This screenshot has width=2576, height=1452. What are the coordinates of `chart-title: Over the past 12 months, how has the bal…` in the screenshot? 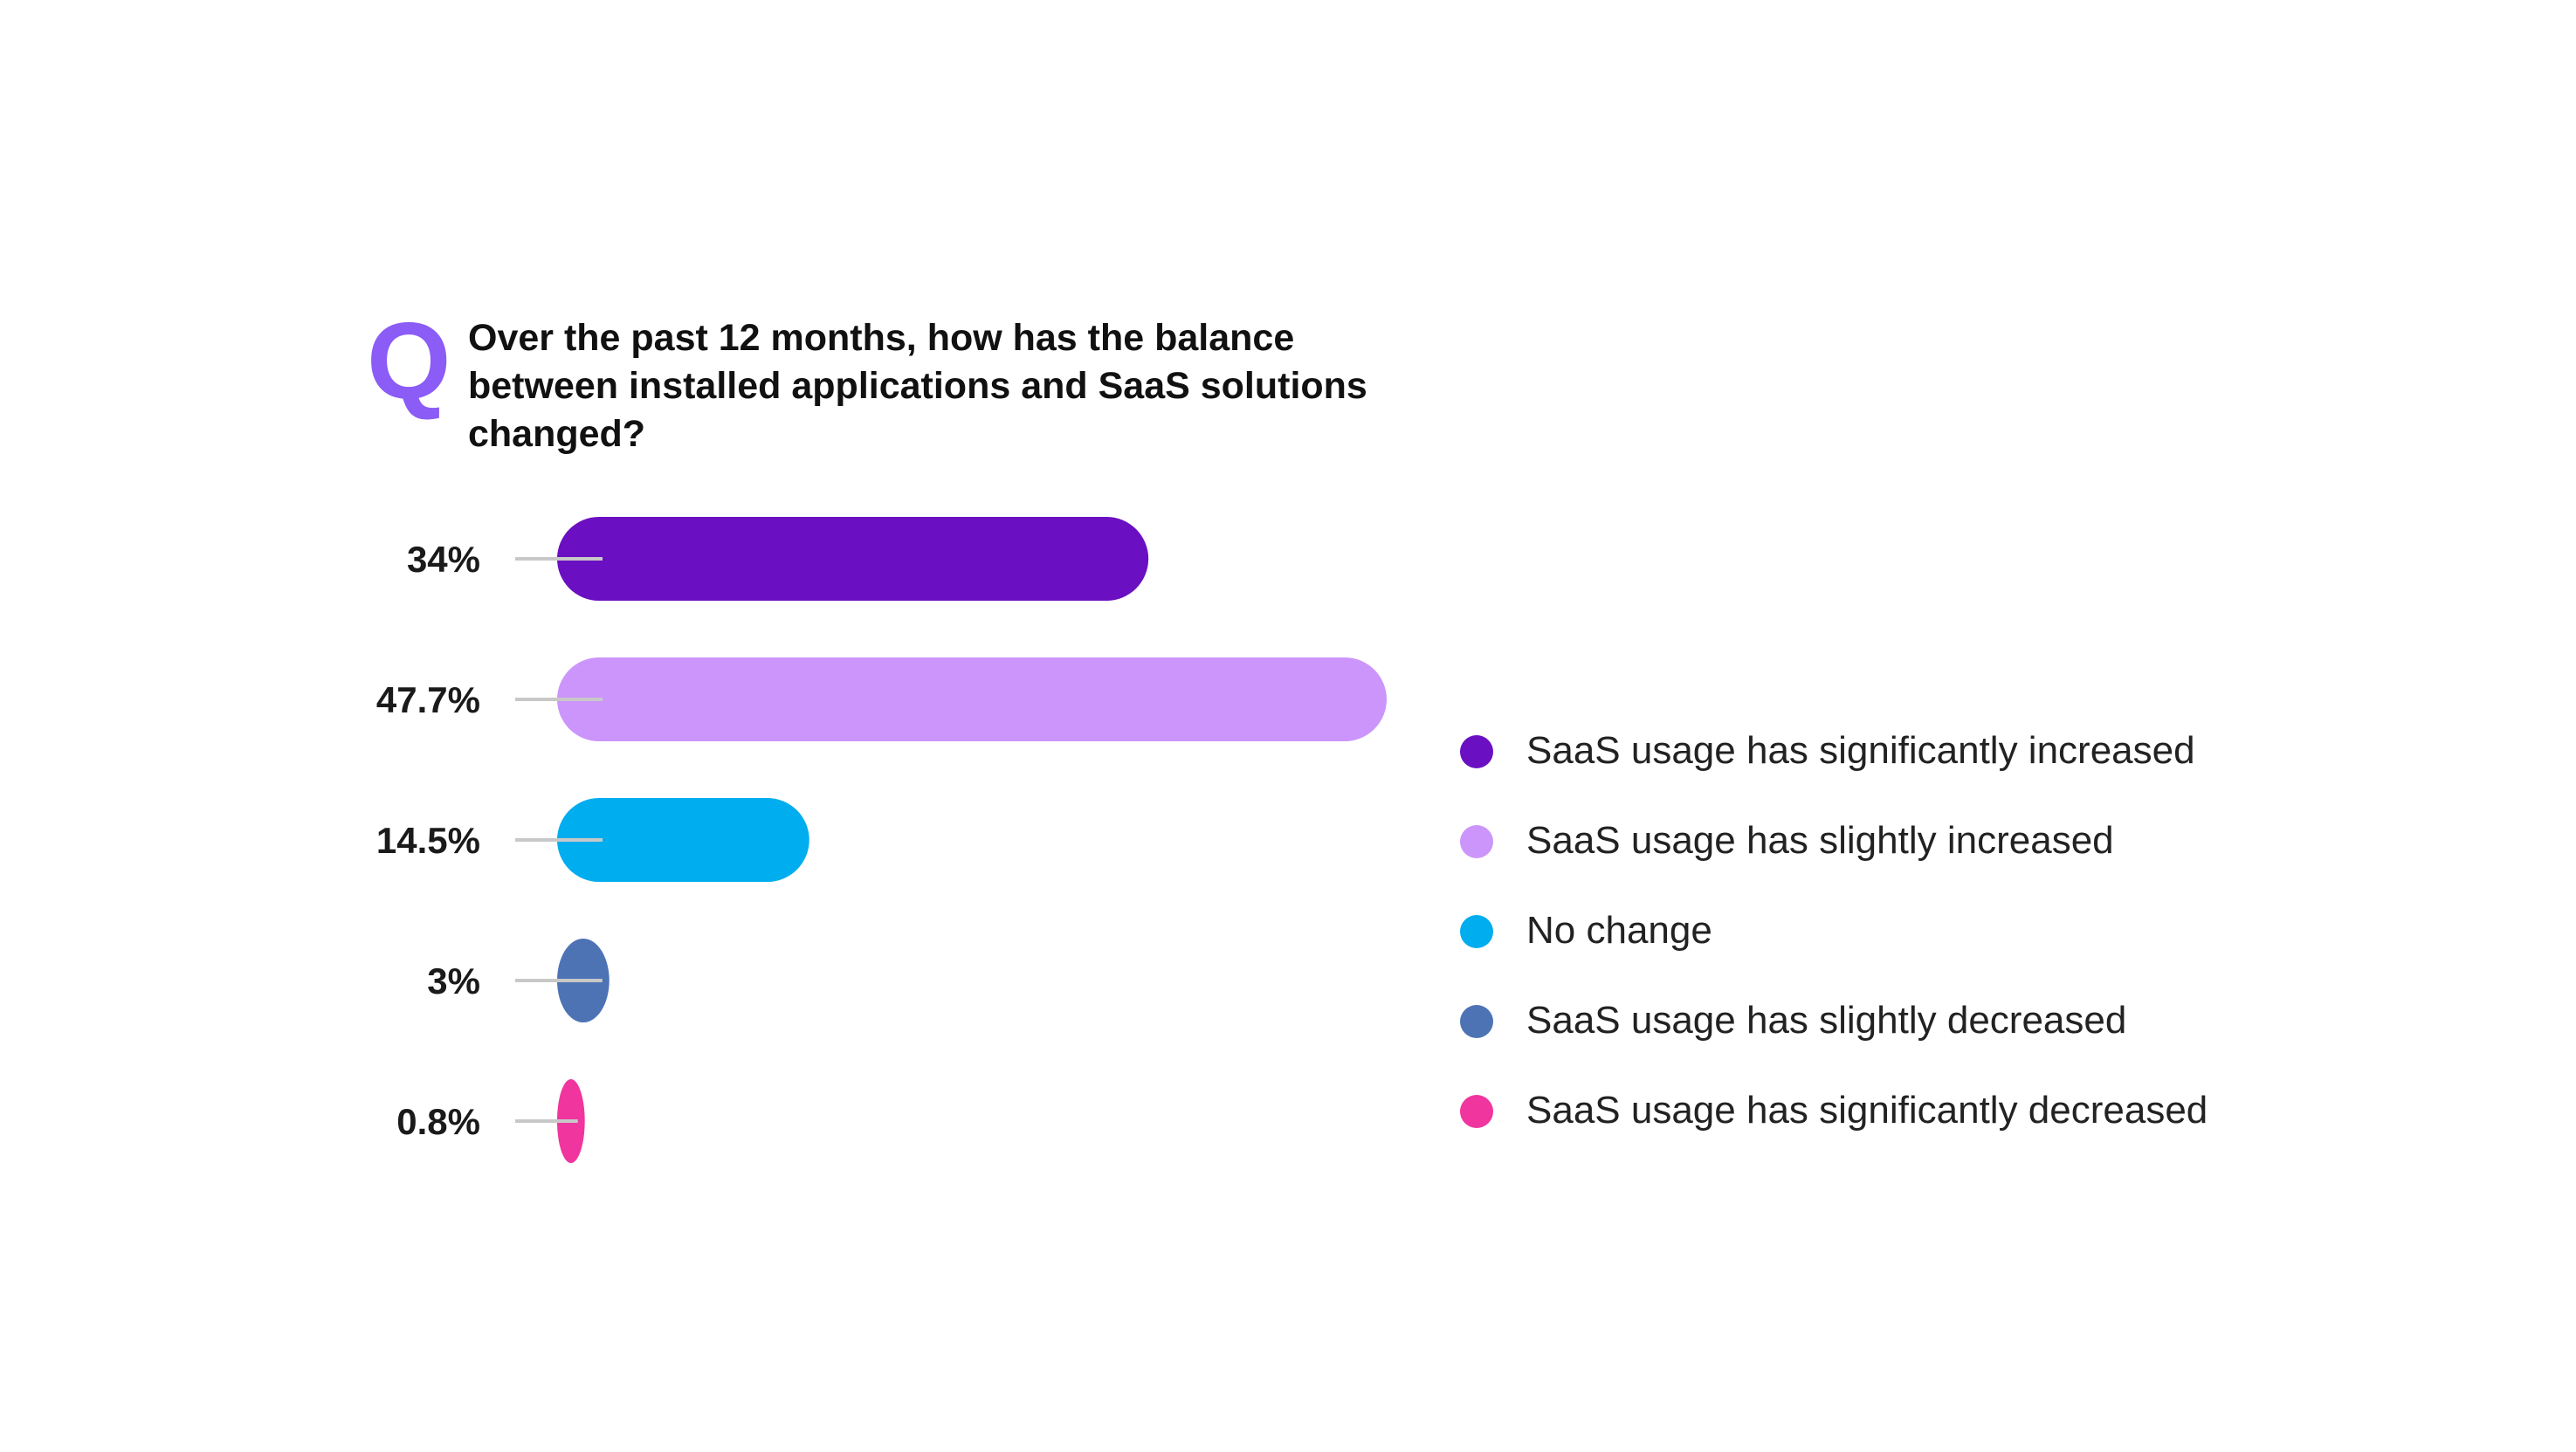 It's located at (917, 386).